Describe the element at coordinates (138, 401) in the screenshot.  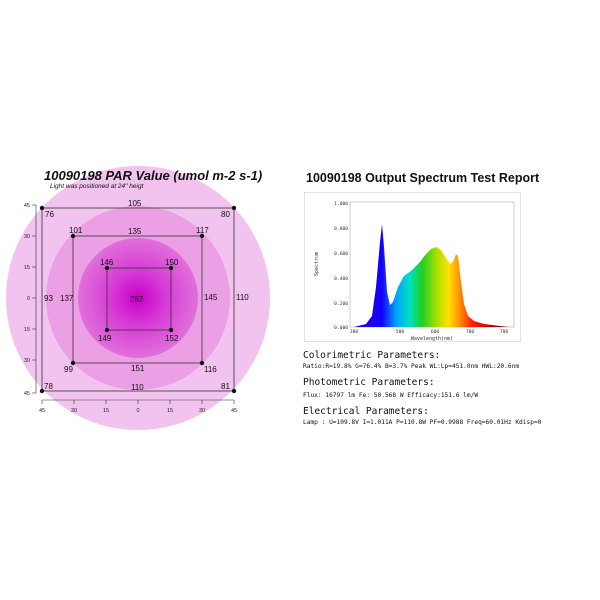
I see `x-ruler` at that location.